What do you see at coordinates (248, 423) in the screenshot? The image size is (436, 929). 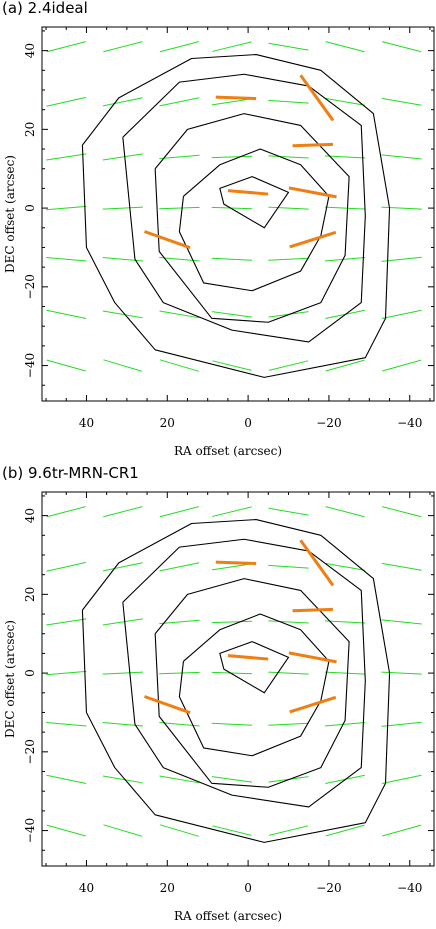 I see `x-tick-label: 0` at bounding box center [248, 423].